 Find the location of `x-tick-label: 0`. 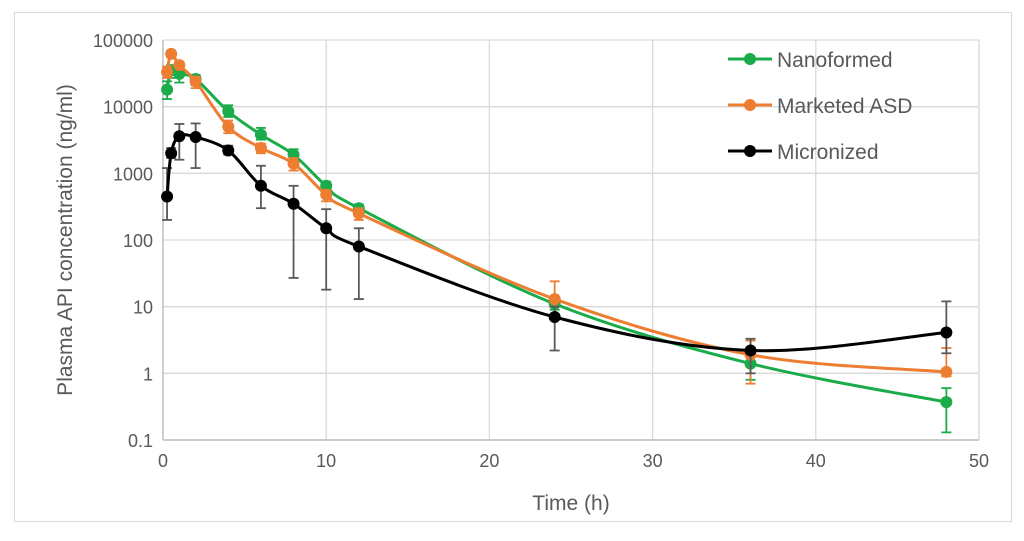

x-tick-label: 0 is located at coordinates (163, 461).